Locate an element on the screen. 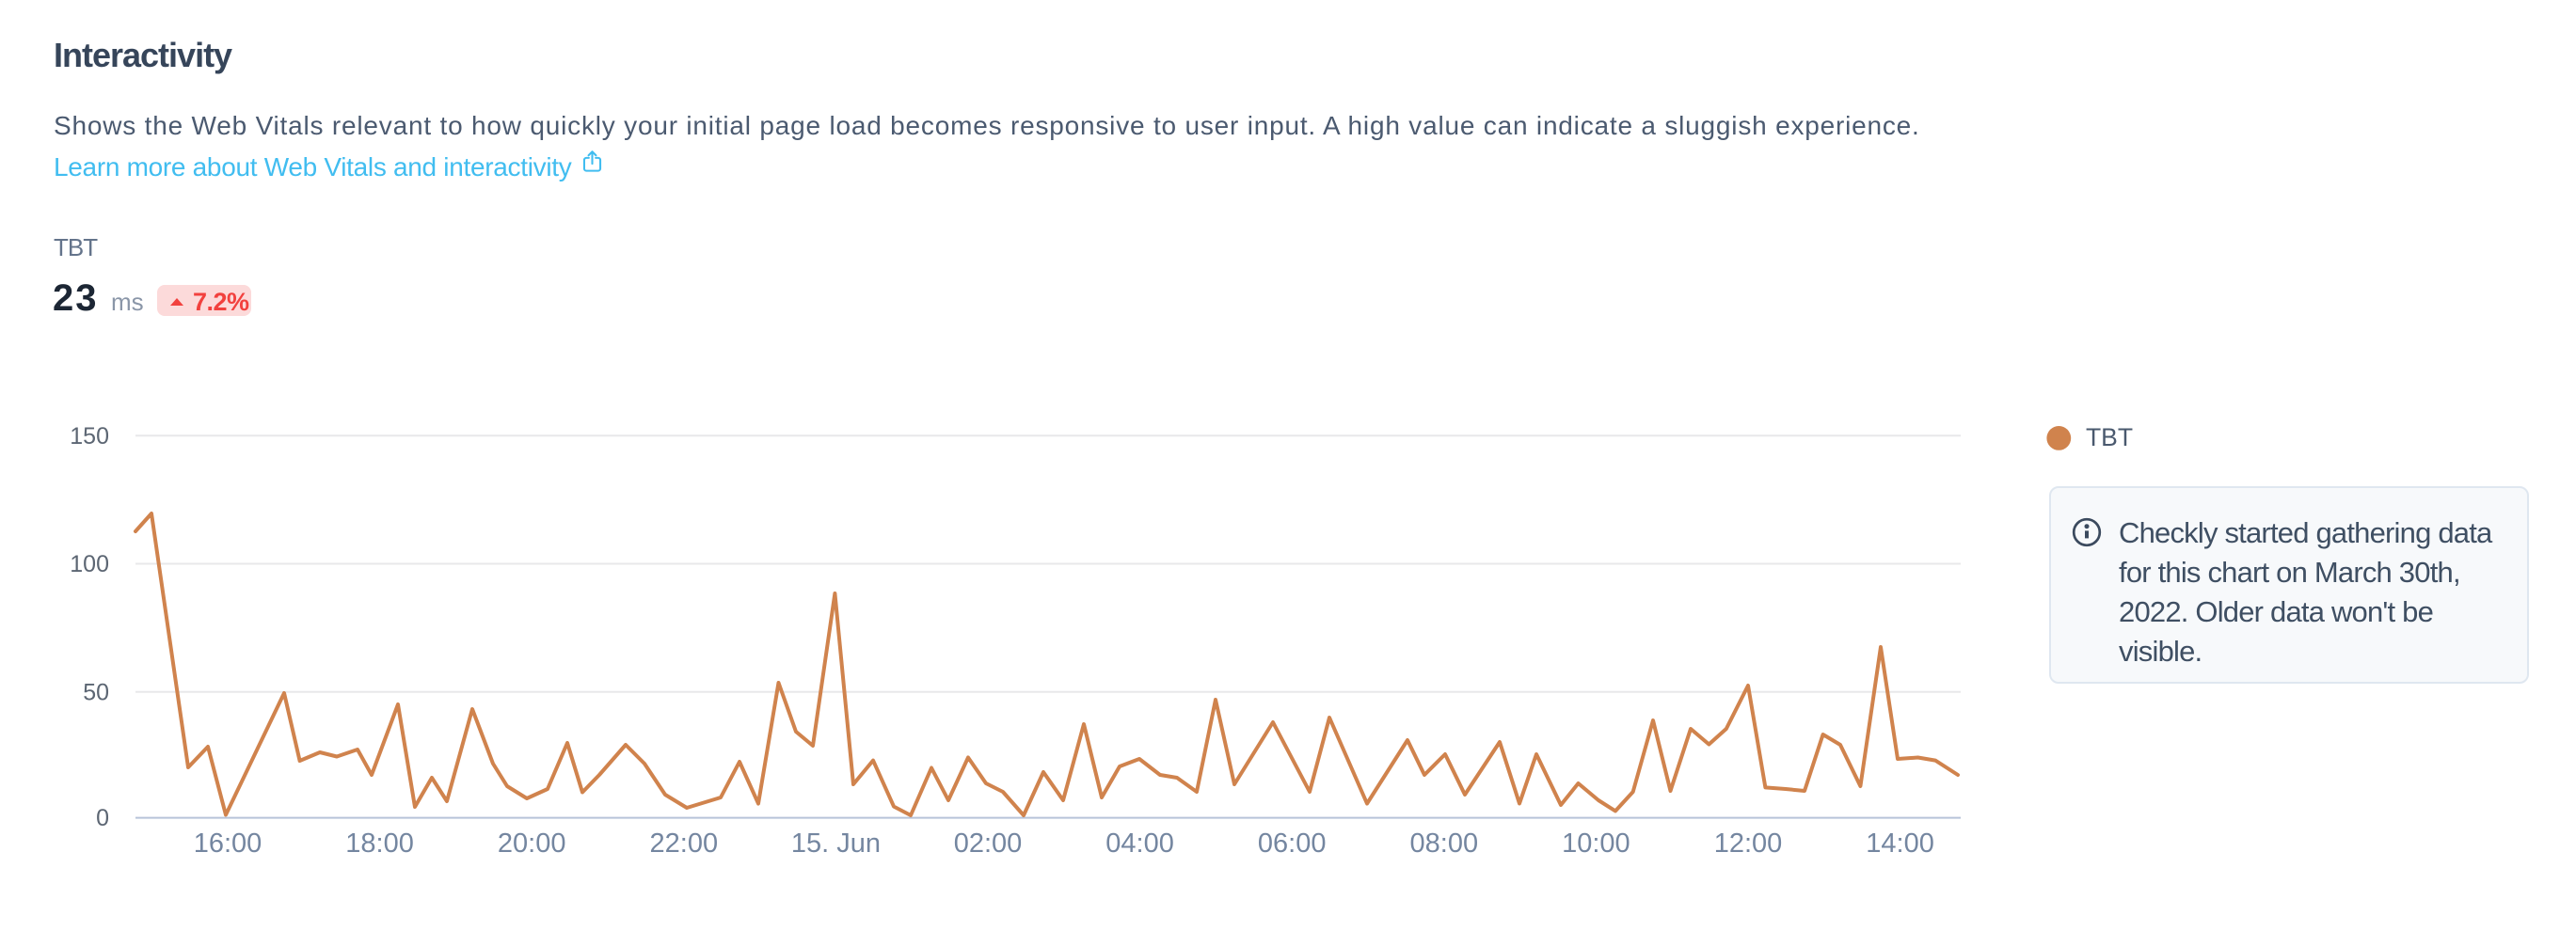  svg-text: 08:00 is located at coordinates (1445, 843).